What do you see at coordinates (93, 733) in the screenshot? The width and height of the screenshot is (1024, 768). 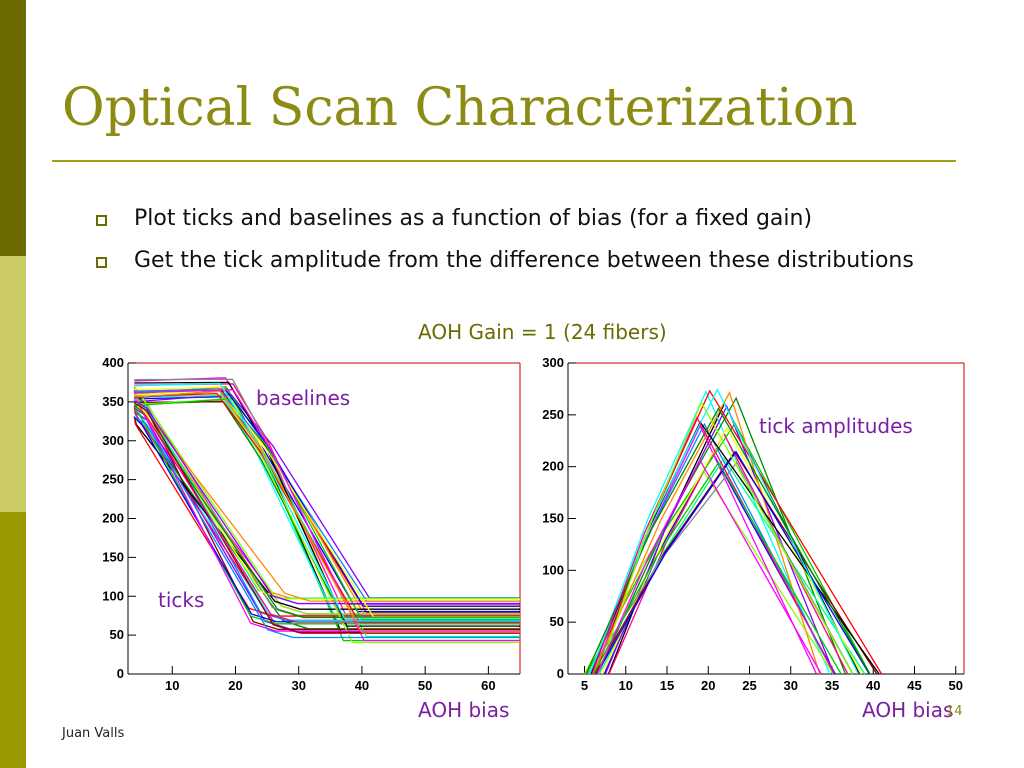 I see `footer-author: Juan Valls` at bounding box center [93, 733].